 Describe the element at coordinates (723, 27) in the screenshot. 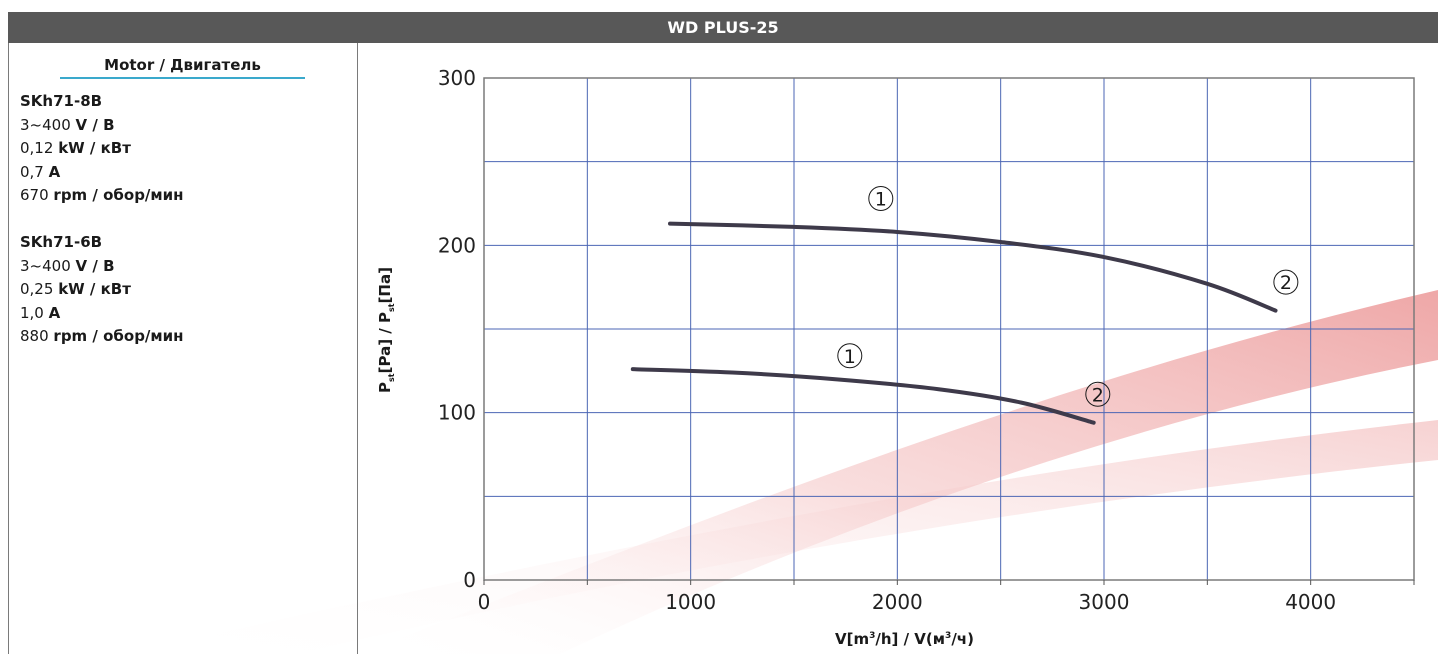

I see `page-title: WD PLUS-25` at that location.